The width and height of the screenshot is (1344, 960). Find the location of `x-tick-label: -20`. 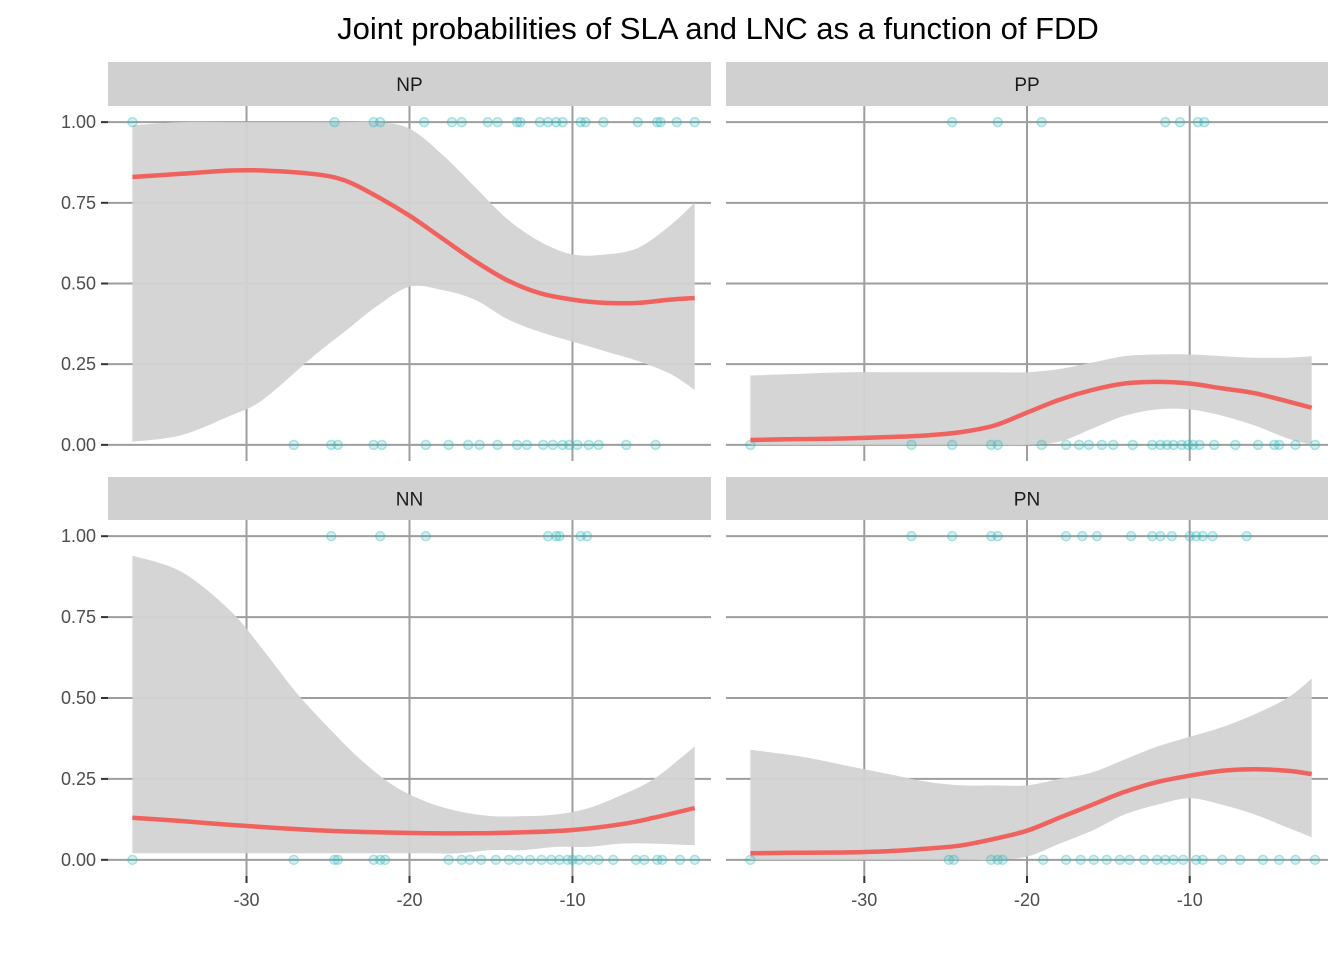

x-tick-label: -20 is located at coordinates (1027, 900).